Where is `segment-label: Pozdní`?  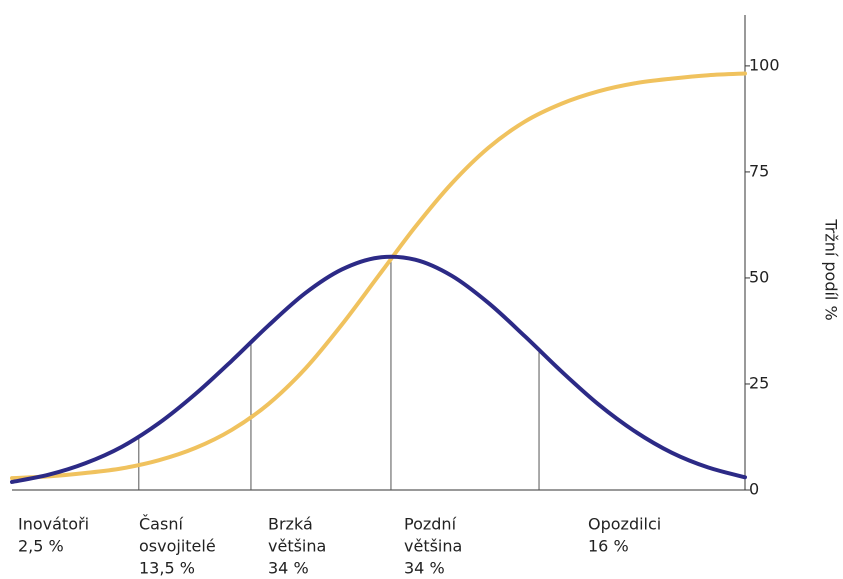
segment-label: Pozdní is located at coordinates (430, 524).